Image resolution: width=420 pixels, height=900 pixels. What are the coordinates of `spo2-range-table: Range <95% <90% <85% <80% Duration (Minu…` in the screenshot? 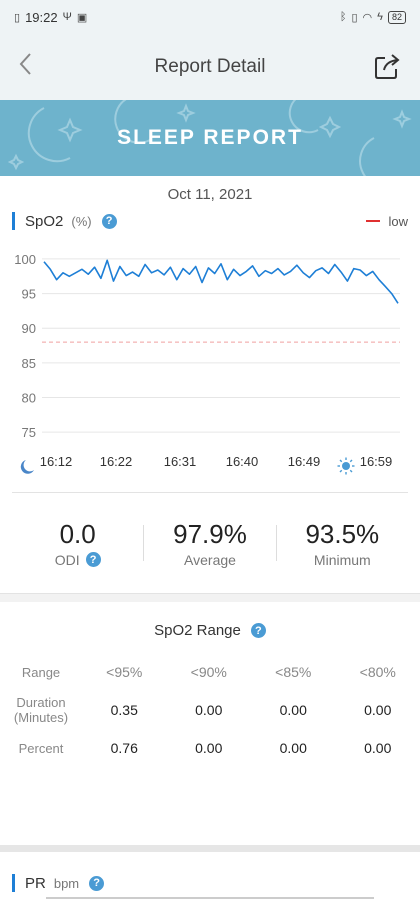 It's located at (210, 710).